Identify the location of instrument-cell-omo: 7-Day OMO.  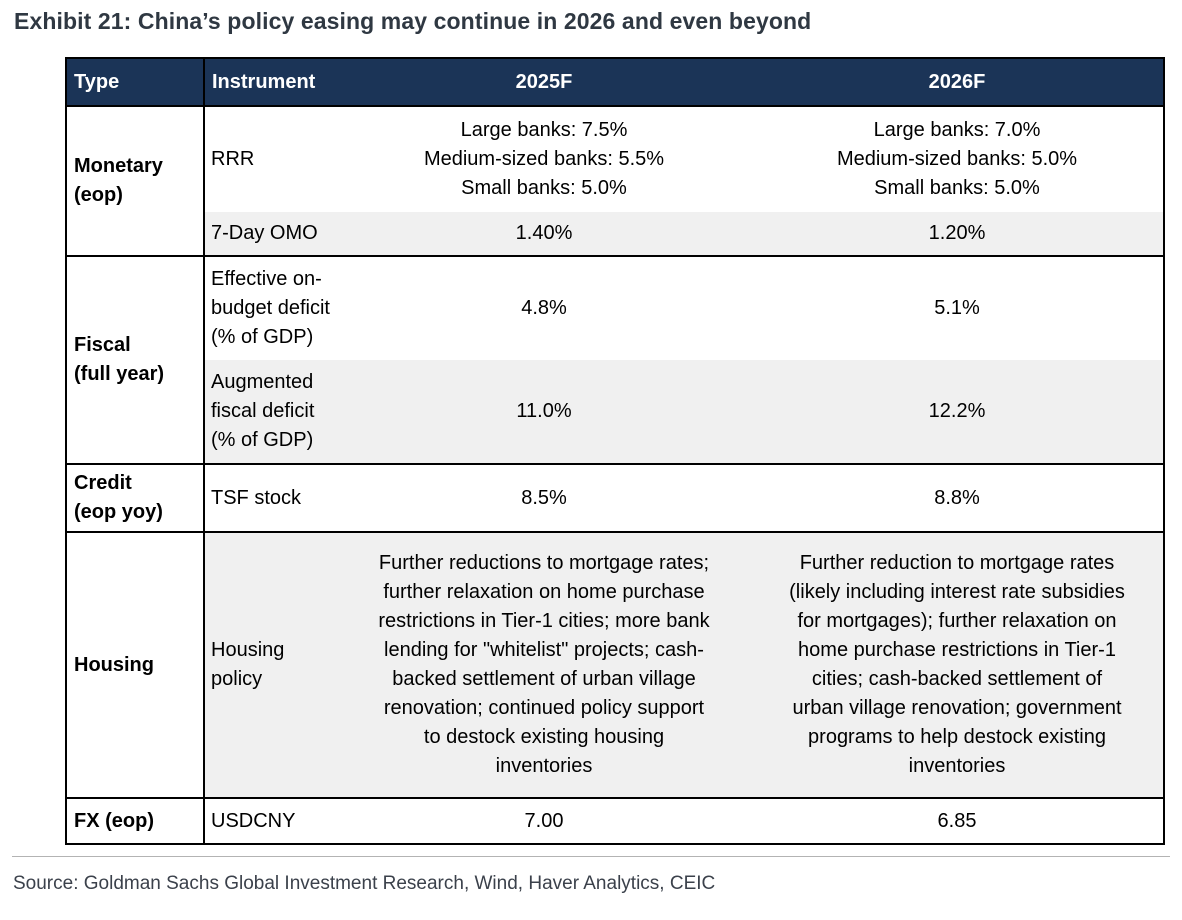
(270, 234).